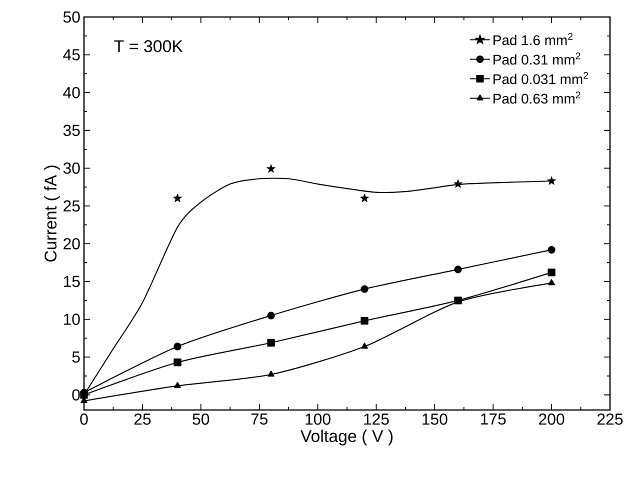  What do you see at coordinates (537, 97) in the screenshot?
I see `legend-label: Pad 0.63 mm$^{2}$` at bounding box center [537, 97].